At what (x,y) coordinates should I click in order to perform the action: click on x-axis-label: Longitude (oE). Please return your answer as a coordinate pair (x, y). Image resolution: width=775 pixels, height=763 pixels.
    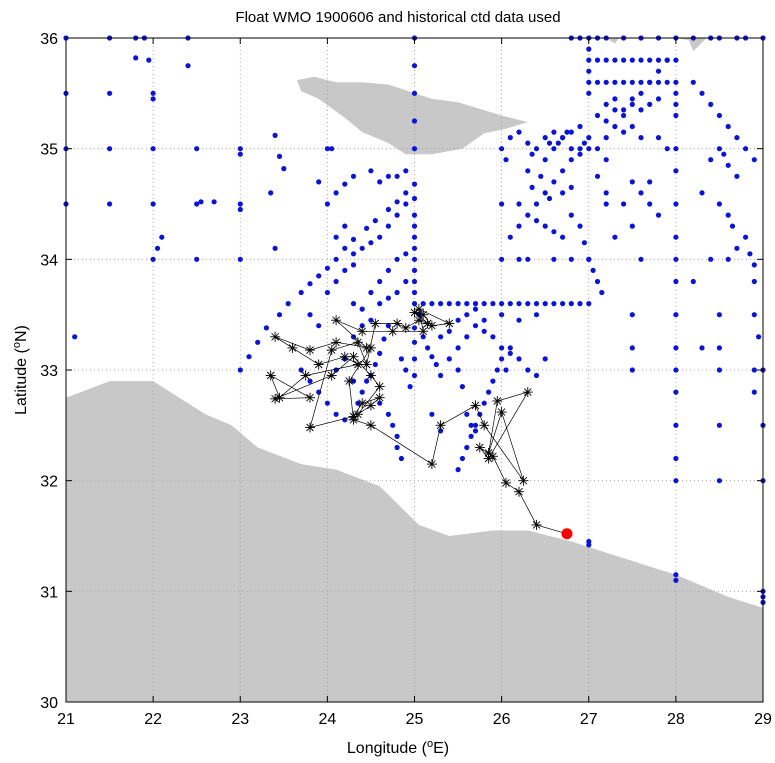
    Looking at the image, I should click on (398, 747).